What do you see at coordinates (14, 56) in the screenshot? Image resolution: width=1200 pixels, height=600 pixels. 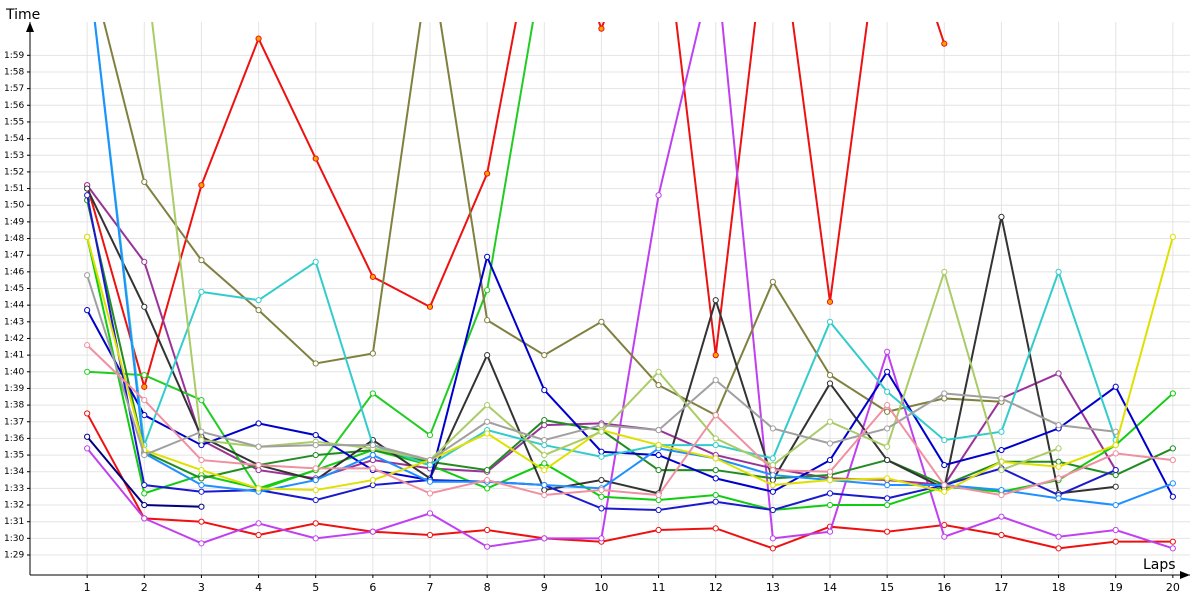 I see `y-tick-label: 1:59` at bounding box center [14, 56].